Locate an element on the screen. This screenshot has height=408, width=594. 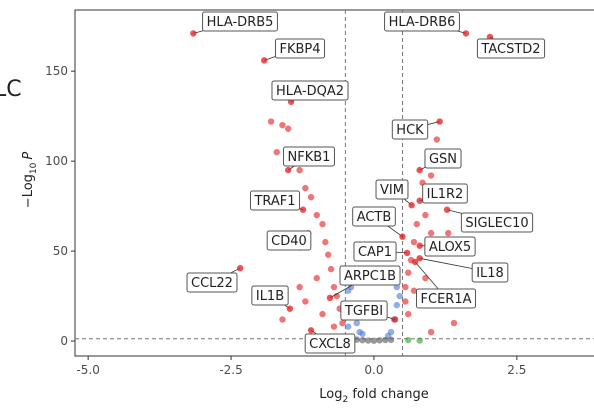
y-tick-label: 0 is located at coordinates (64, 341).